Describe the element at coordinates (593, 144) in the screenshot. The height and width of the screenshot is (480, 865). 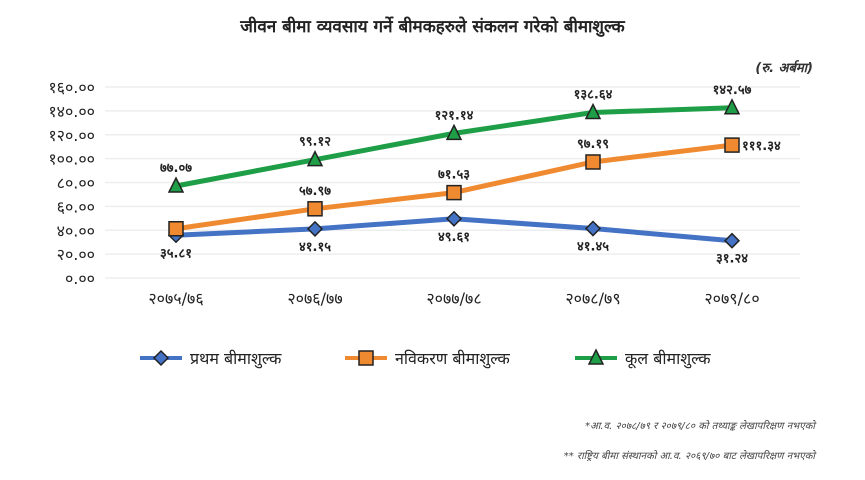
I see `data-label: ९७.१९` at that location.